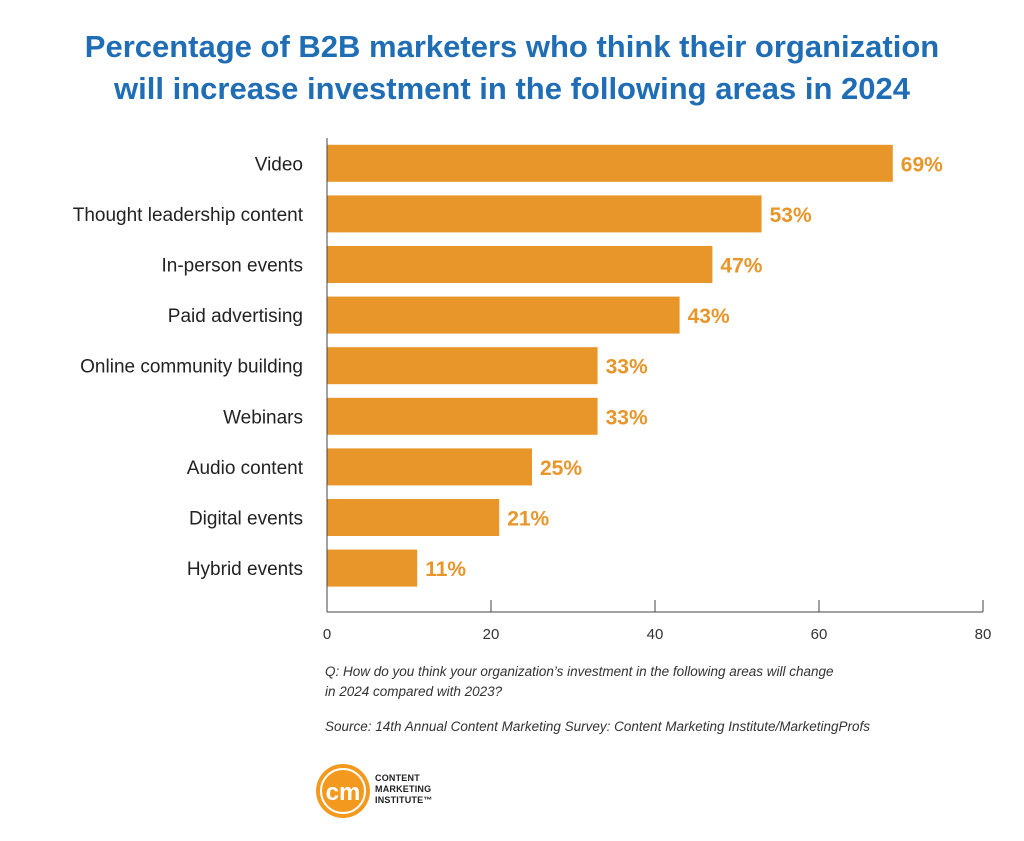 The image size is (1024, 841). Describe the element at coordinates (279, 164) in the screenshot. I see `category-label-0: Video` at that location.